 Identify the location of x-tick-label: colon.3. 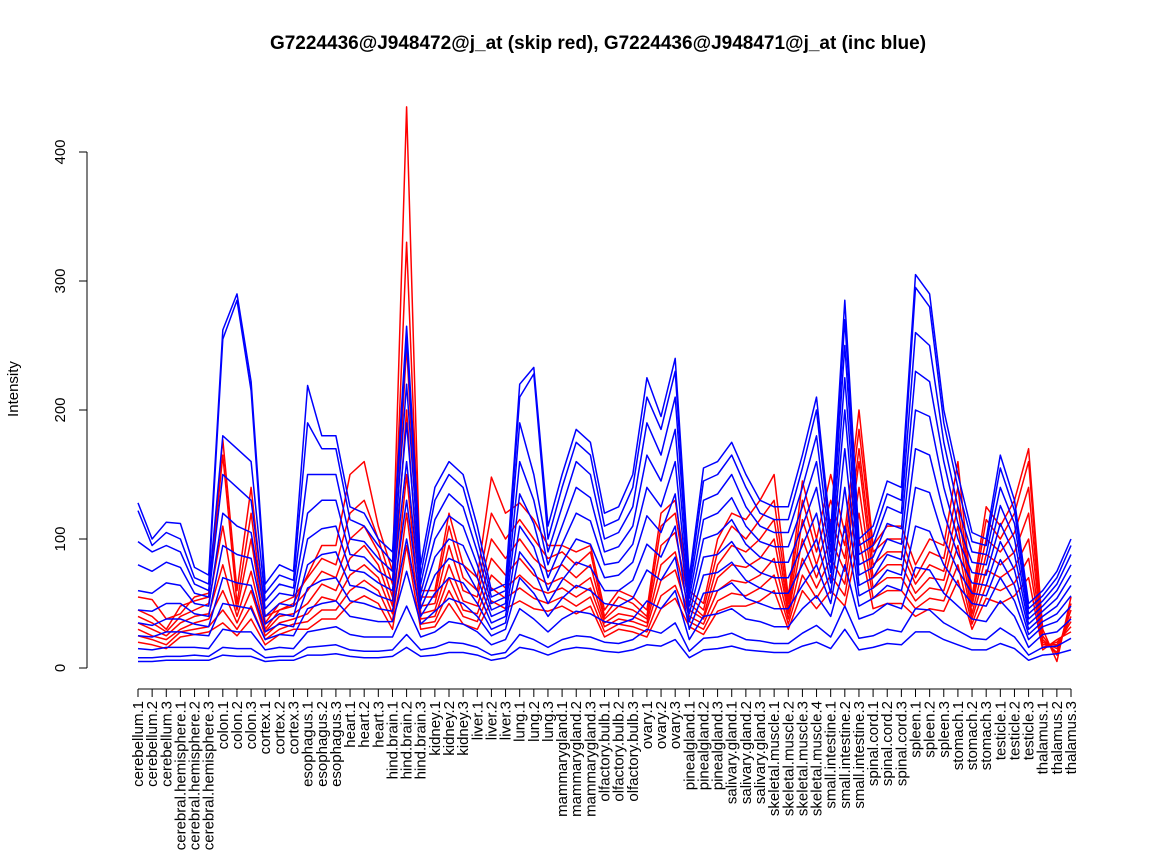
(251, 725).